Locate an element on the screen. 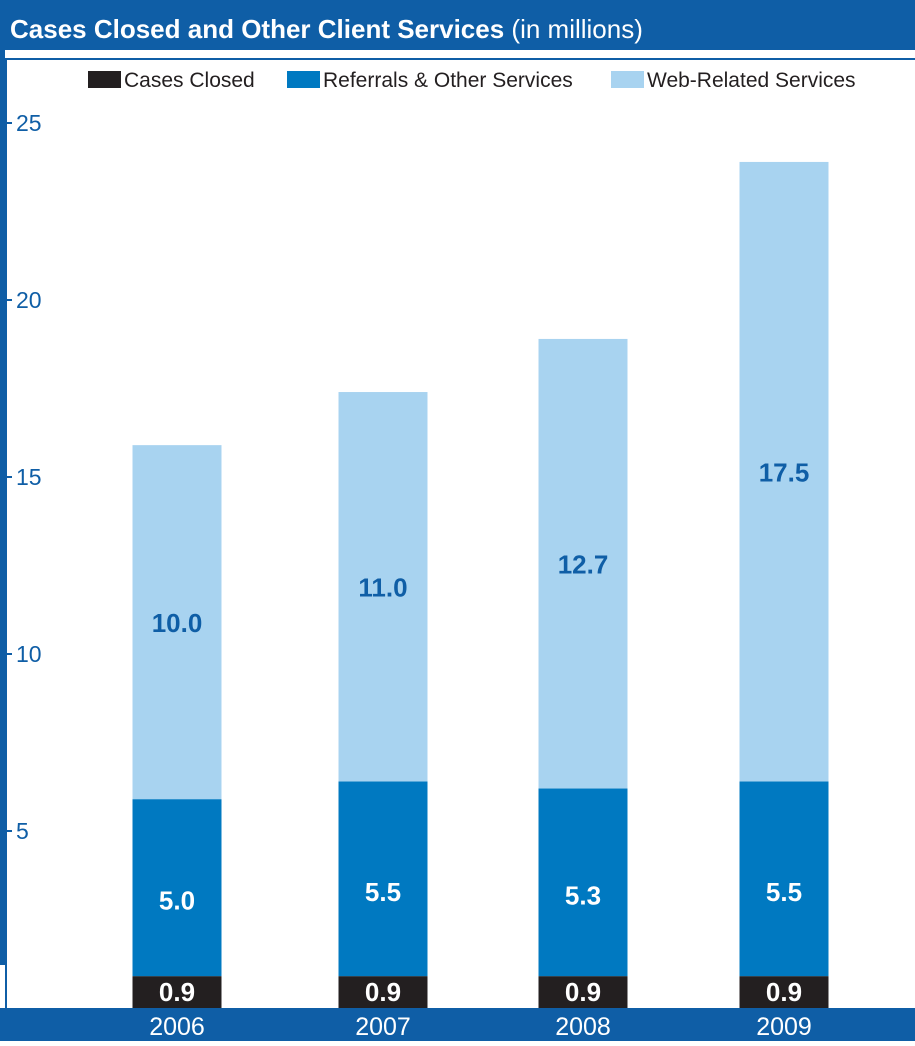  value-label-cases-closed-2006: 0.9 is located at coordinates (177, 992).